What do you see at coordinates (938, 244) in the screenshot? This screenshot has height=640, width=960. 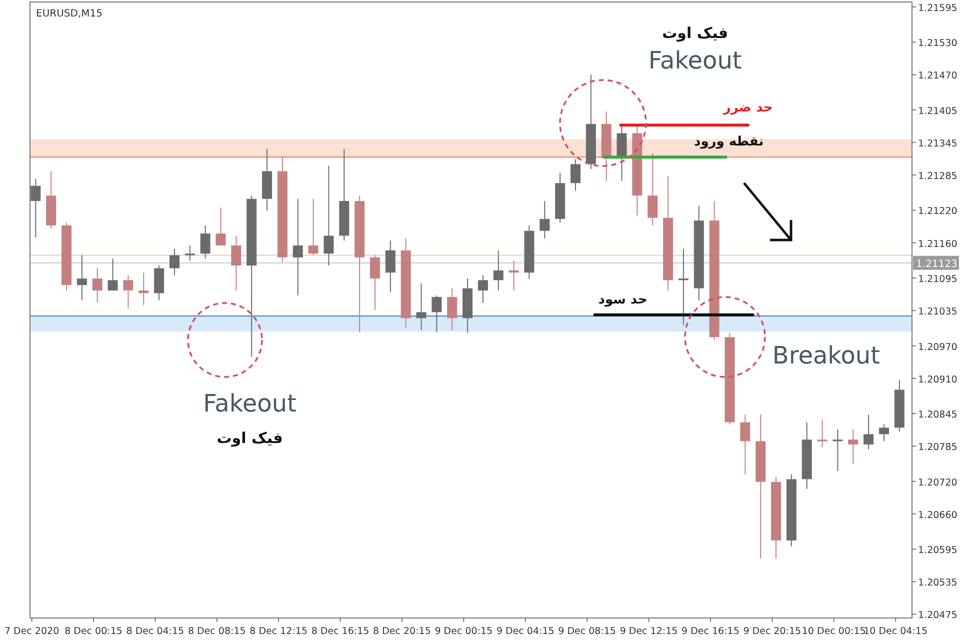 I see `y-tick-label: 1.21160` at bounding box center [938, 244].